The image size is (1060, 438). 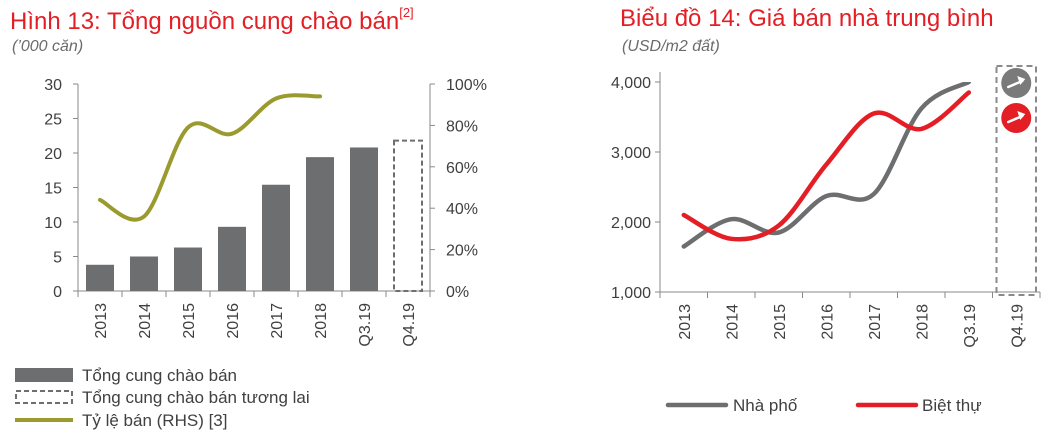 I want to click on sell-rate-line, so click(x=210, y=157).